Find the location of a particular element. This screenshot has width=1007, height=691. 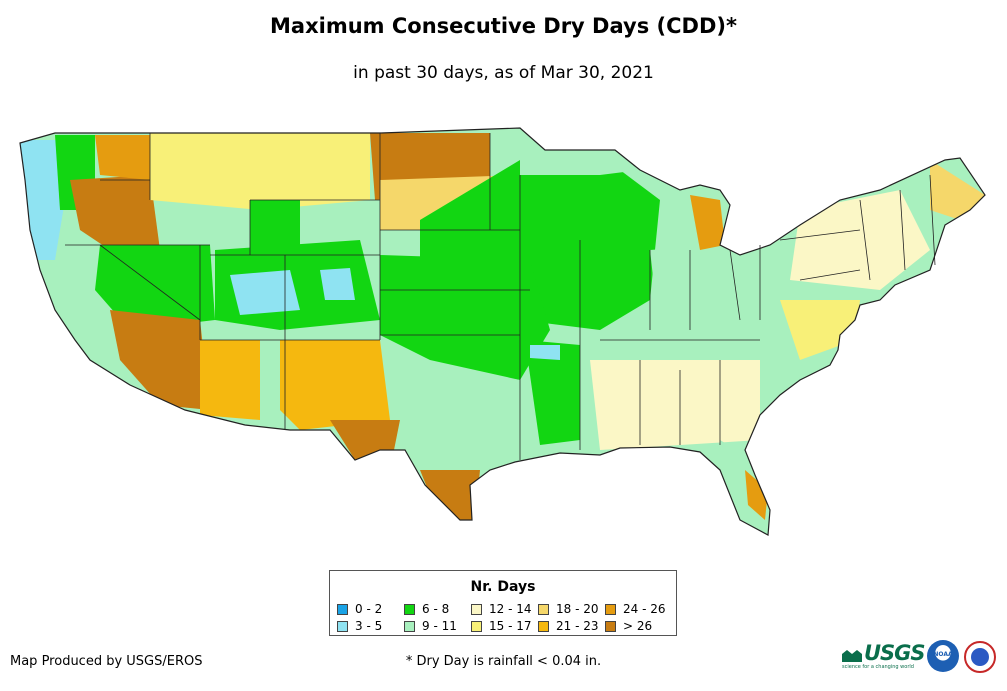

nws-emblem-icon is located at coordinates (980, 657).